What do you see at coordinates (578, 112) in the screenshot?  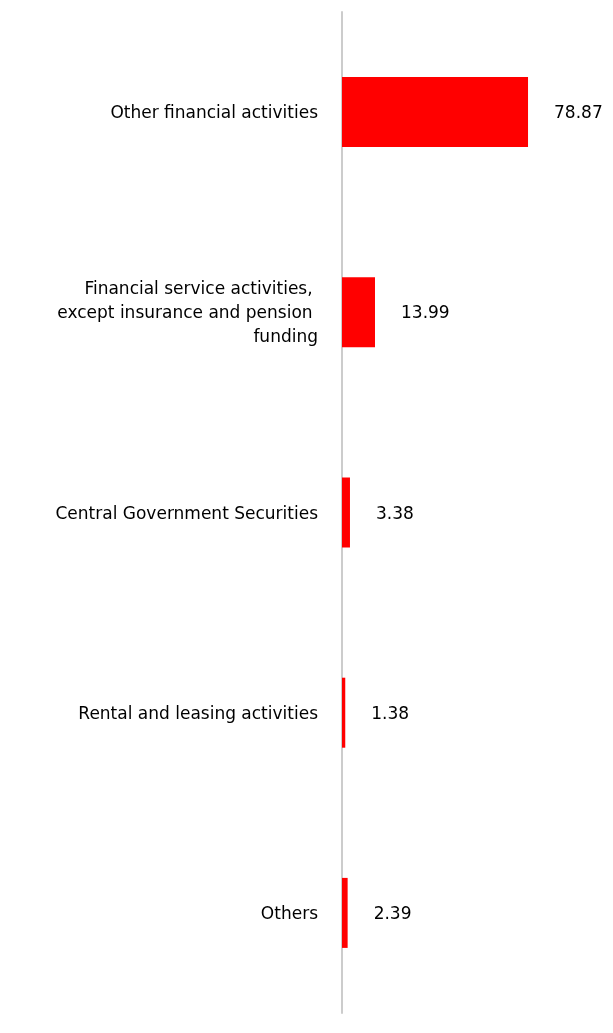 I see `data-label: 78.87` at bounding box center [578, 112].